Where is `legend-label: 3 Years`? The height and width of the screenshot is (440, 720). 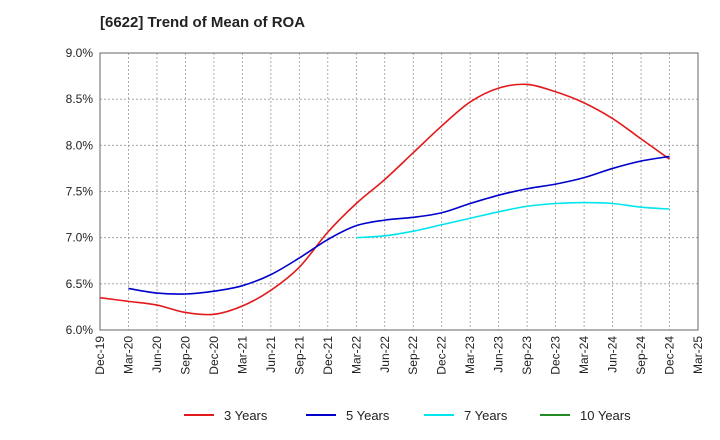
legend-label: 3 Years is located at coordinates (246, 415).